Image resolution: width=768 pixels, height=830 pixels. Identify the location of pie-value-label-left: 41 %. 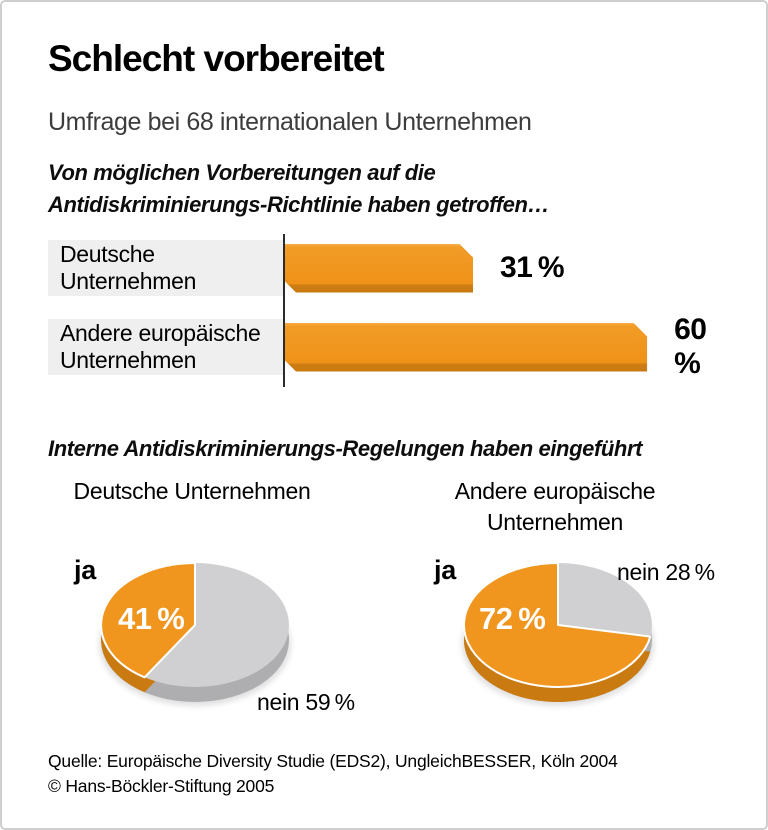
(151, 618).